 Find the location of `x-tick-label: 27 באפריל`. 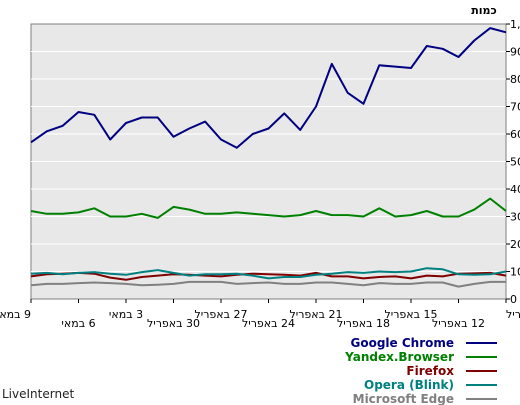

x-tick-label: 27 באפריל is located at coordinates (221, 314).